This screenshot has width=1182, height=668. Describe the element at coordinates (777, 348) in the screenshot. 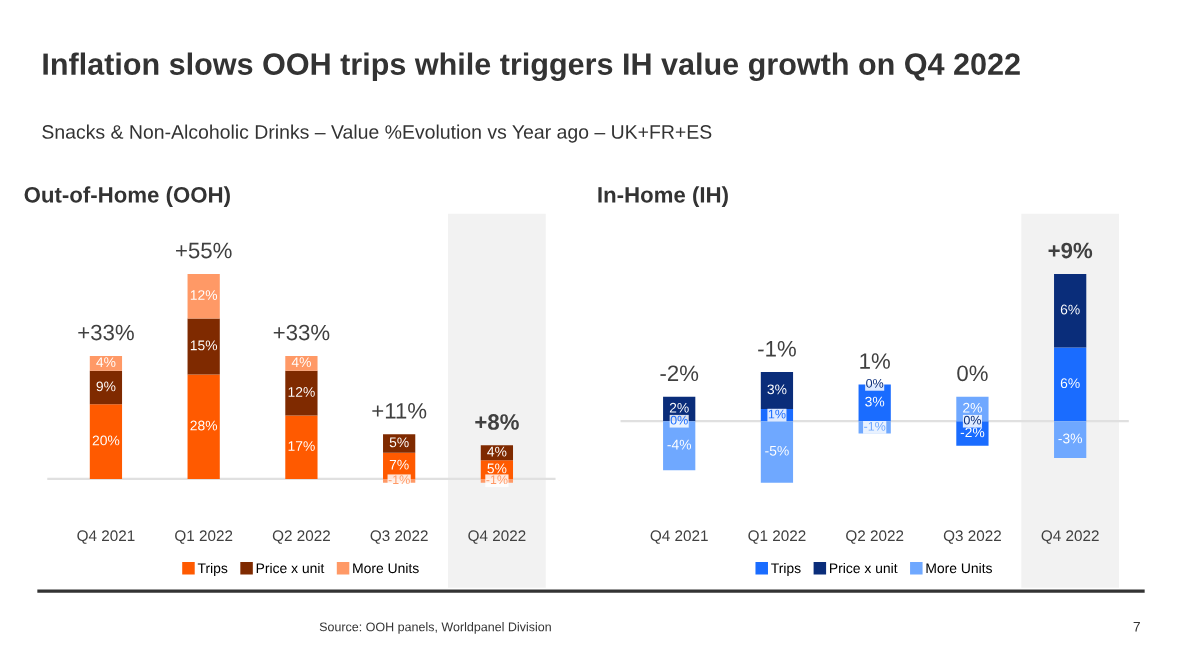

I see `total-label: -1%` at that location.